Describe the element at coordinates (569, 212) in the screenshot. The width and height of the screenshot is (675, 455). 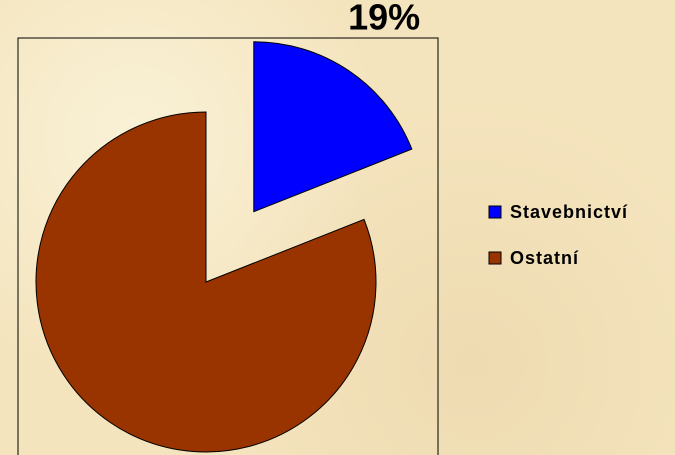
I see `legend-label: Stavebnictví` at that location.